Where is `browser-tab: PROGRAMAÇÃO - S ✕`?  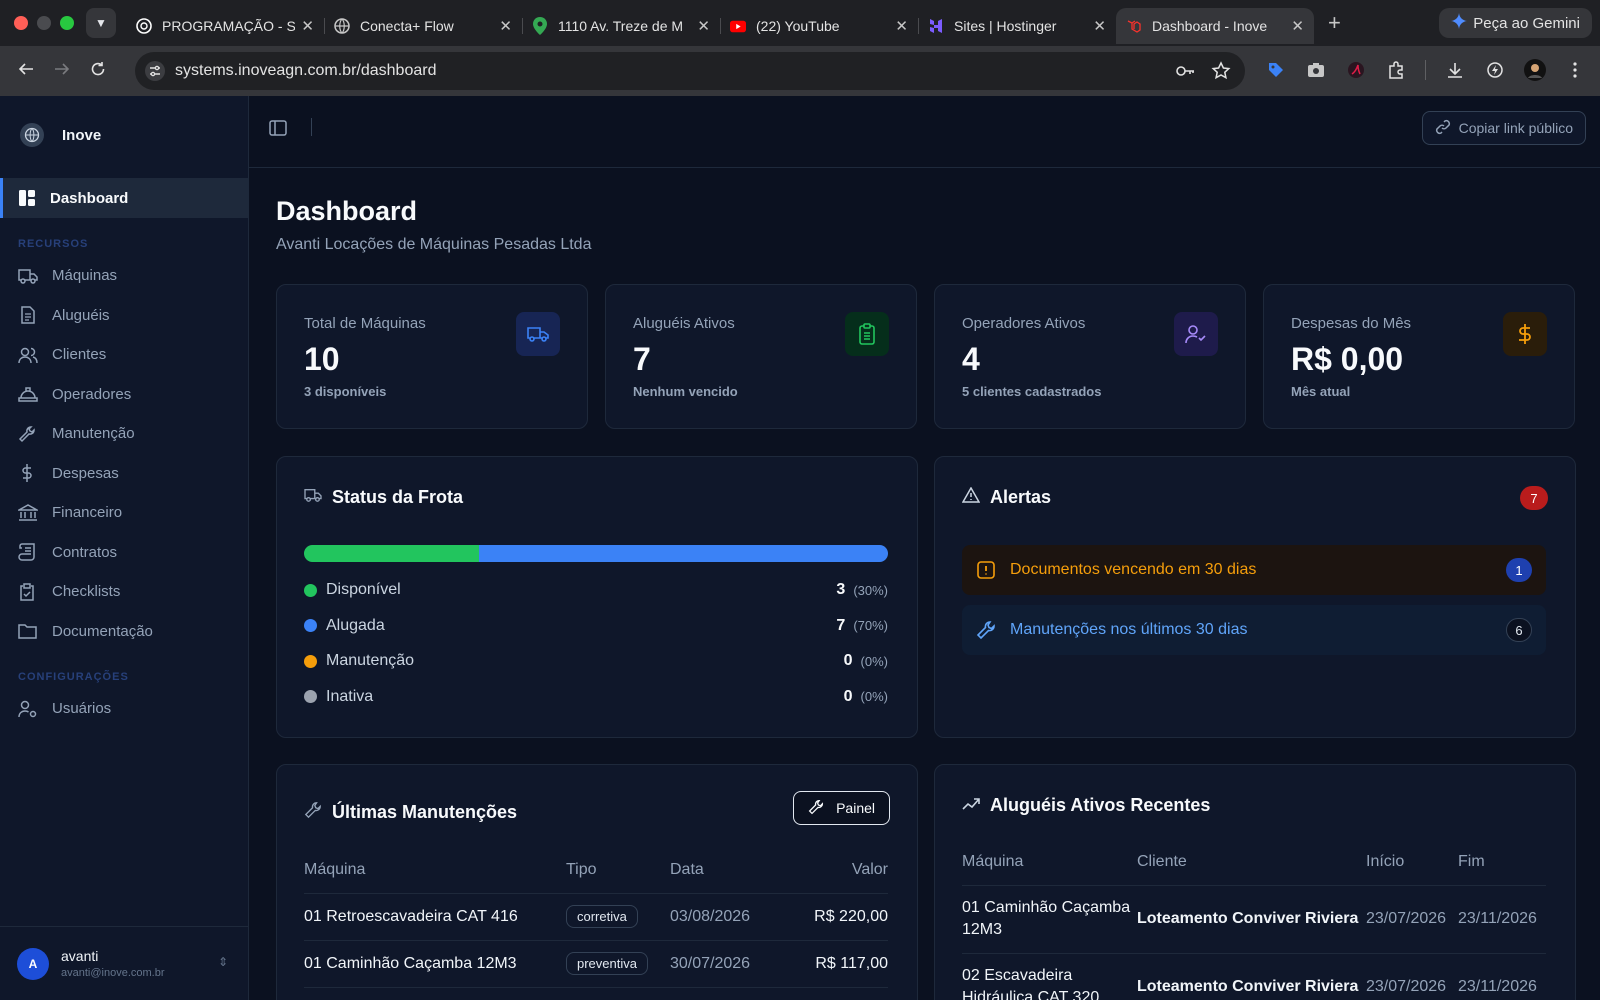
browser-tab: PROGRAMAÇÃO - S ✕ is located at coordinates (225, 26).